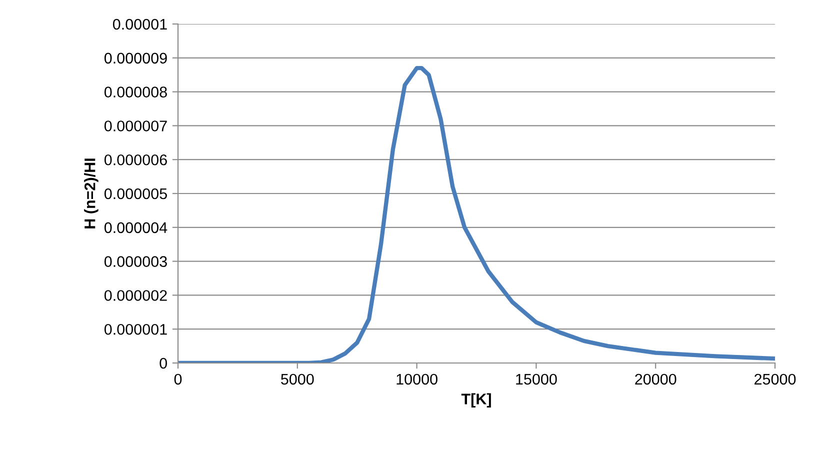 The image size is (818, 459). I want to click on y-axis-title: H (n=2)/HI, so click(91, 193).